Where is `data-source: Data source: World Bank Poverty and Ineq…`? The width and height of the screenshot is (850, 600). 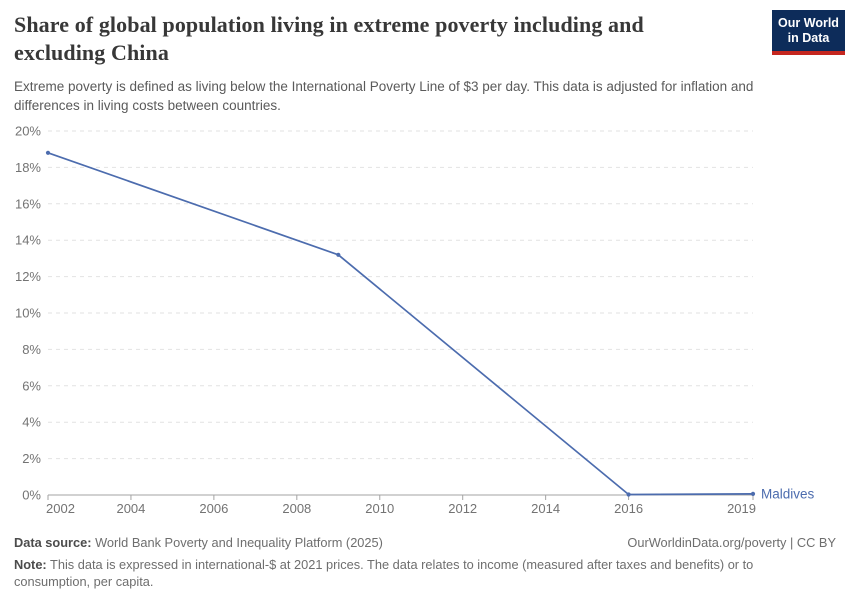
data-source: Data source: World Bank Poverty and Ineq… is located at coordinates (198, 542).